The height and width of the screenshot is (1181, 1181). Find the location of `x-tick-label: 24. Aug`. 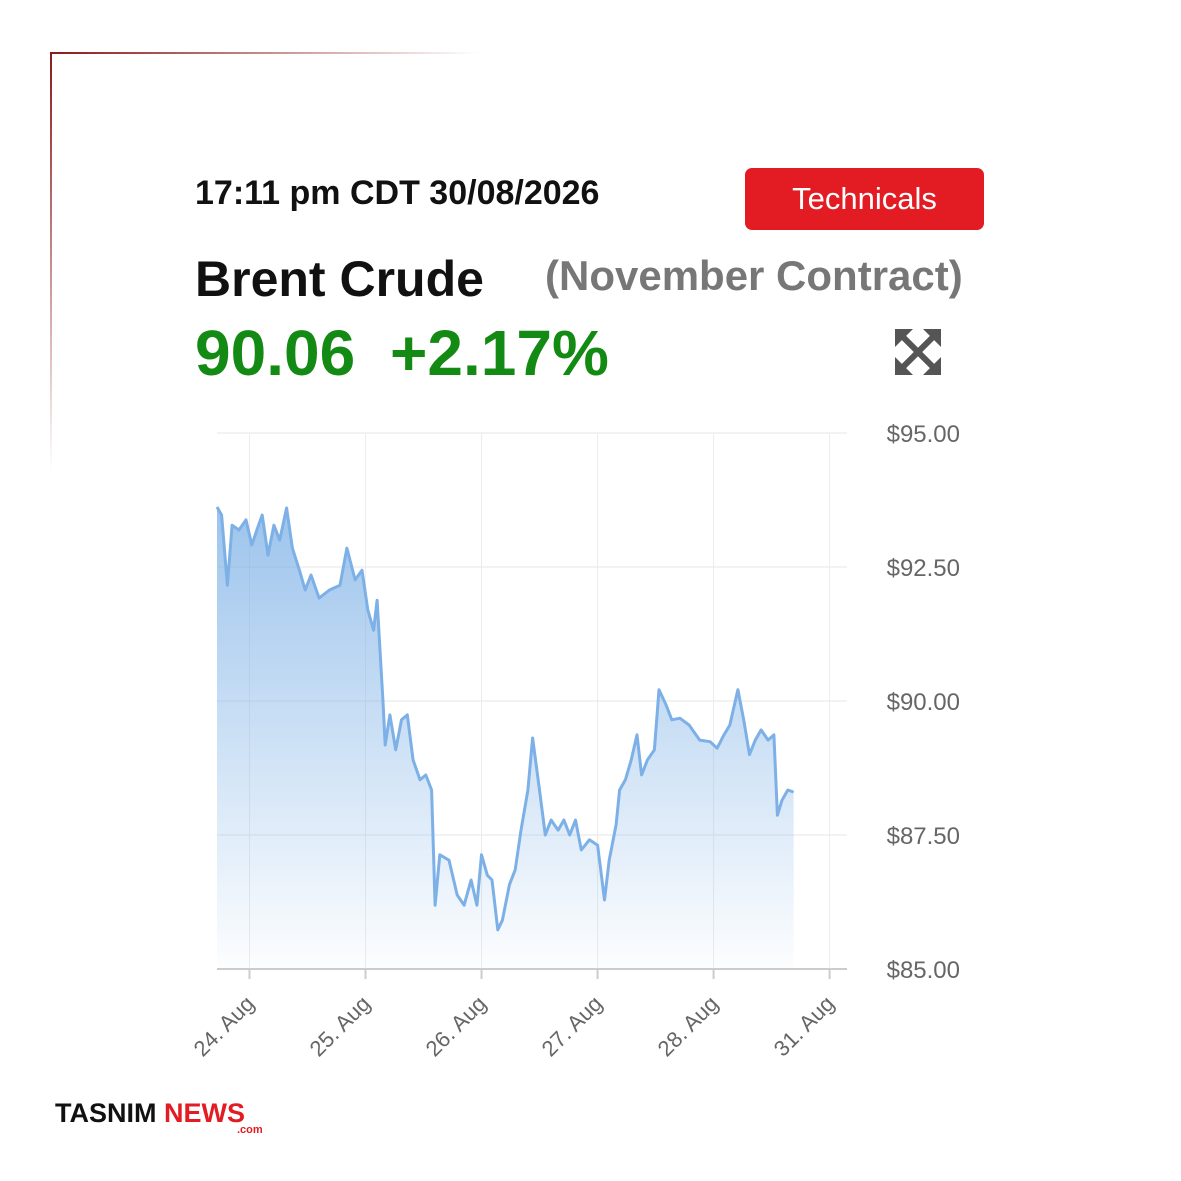

x-tick-label: 24. Aug is located at coordinates (224, 1026).